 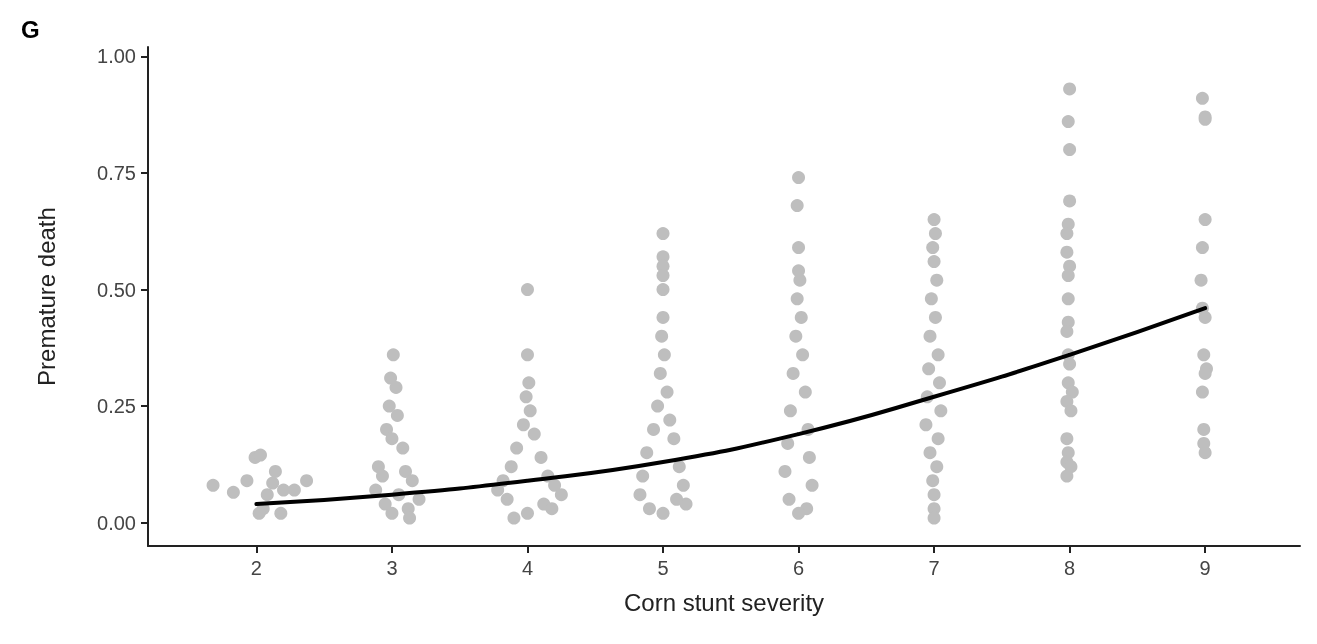 I want to click on x-tick-label: 9, so click(x=1205, y=568).